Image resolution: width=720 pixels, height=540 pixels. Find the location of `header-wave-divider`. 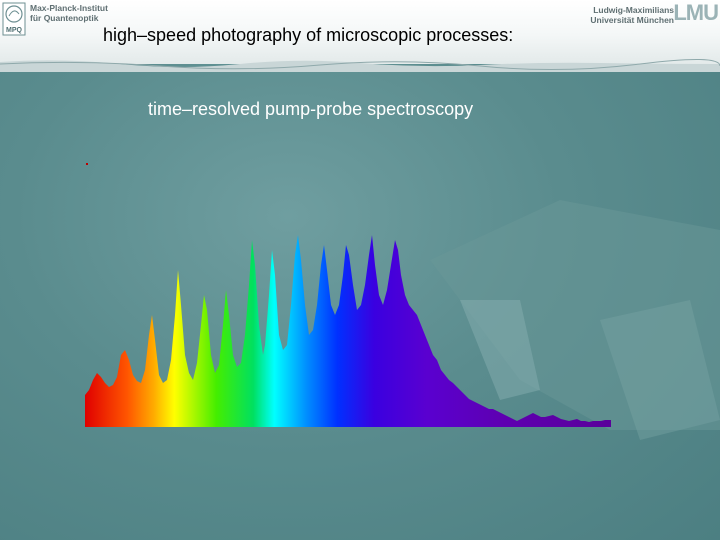

header-wave-divider is located at coordinates (360, 65).